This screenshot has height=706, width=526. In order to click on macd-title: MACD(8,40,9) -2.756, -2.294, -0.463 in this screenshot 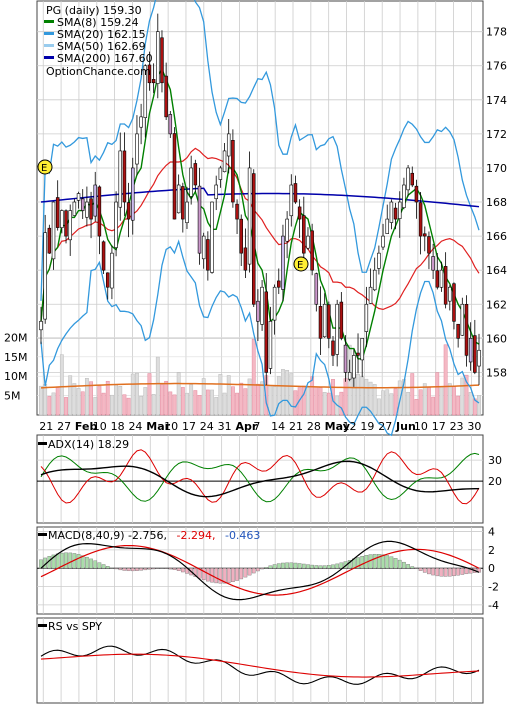, I will do `click(154, 535)`.